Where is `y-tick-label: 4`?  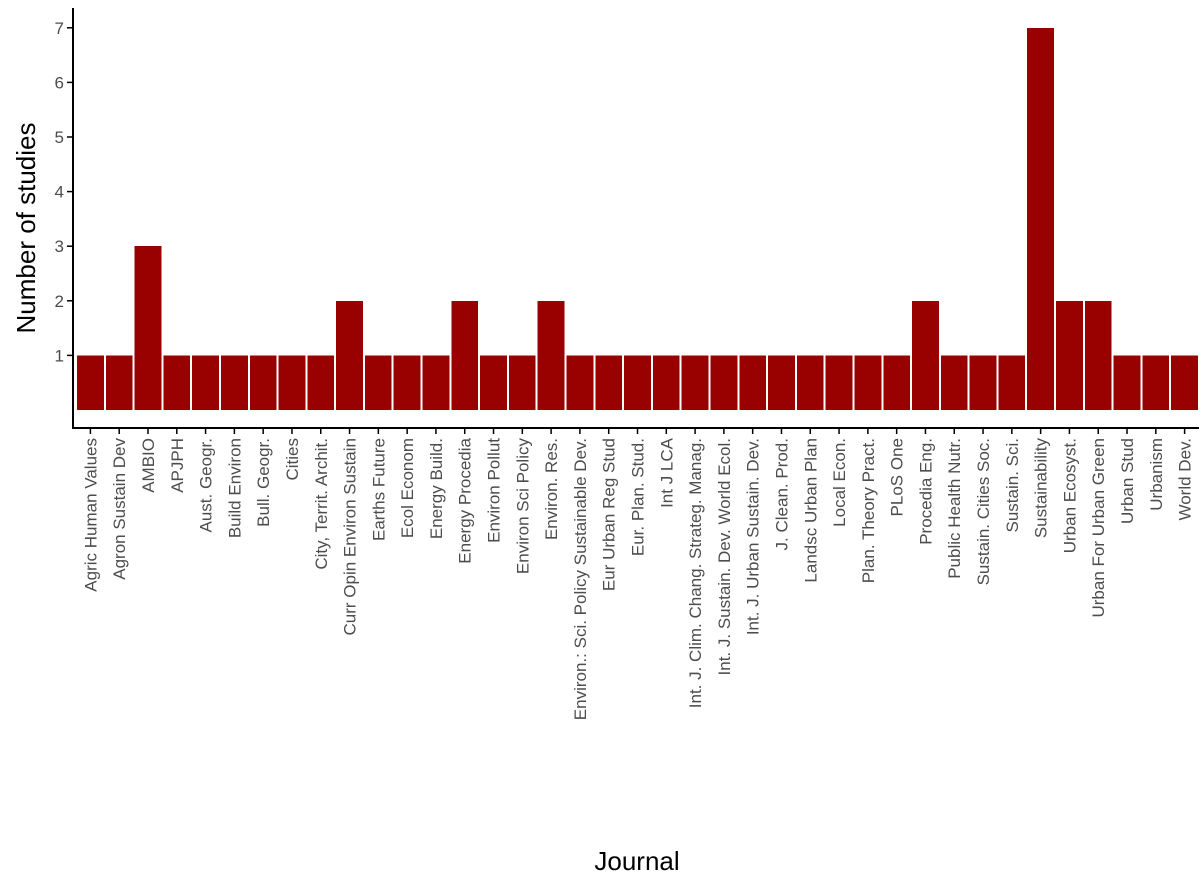
y-tick-label: 4 is located at coordinates (59, 192).